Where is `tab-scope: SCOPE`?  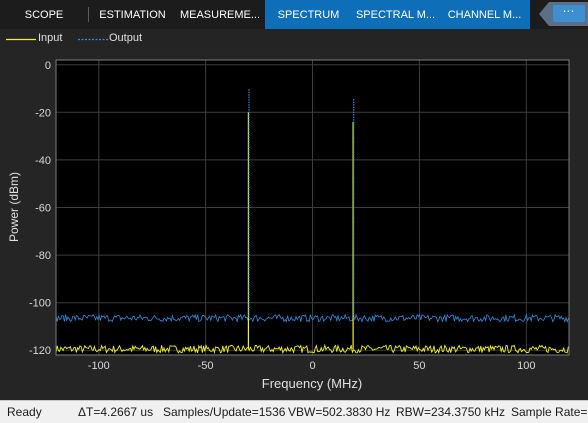
tab-scope: SCOPE is located at coordinates (44, 15).